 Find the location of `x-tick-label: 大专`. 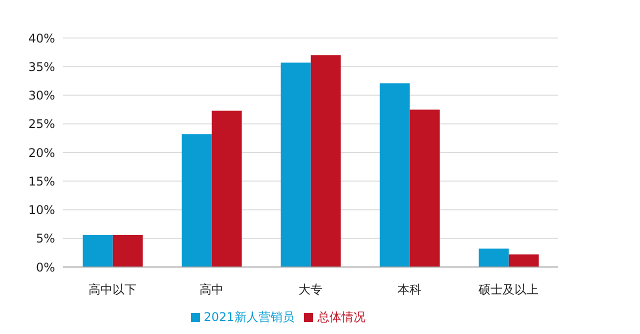

x-tick-label: 大专 is located at coordinates (310, 289).